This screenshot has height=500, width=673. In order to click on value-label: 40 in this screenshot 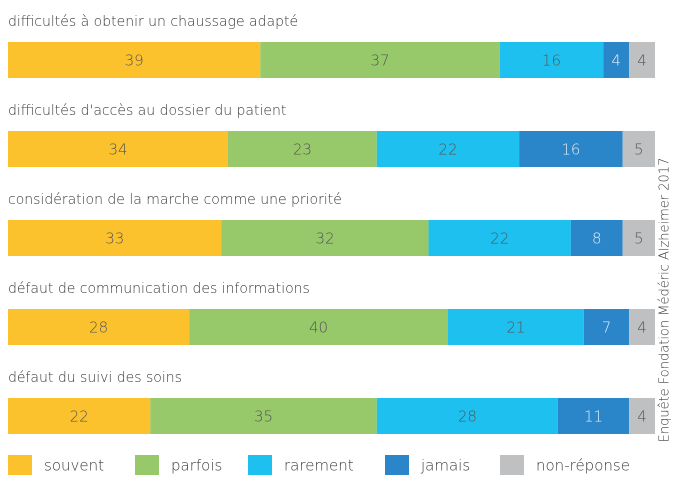, I will do `click(318, 328)`.